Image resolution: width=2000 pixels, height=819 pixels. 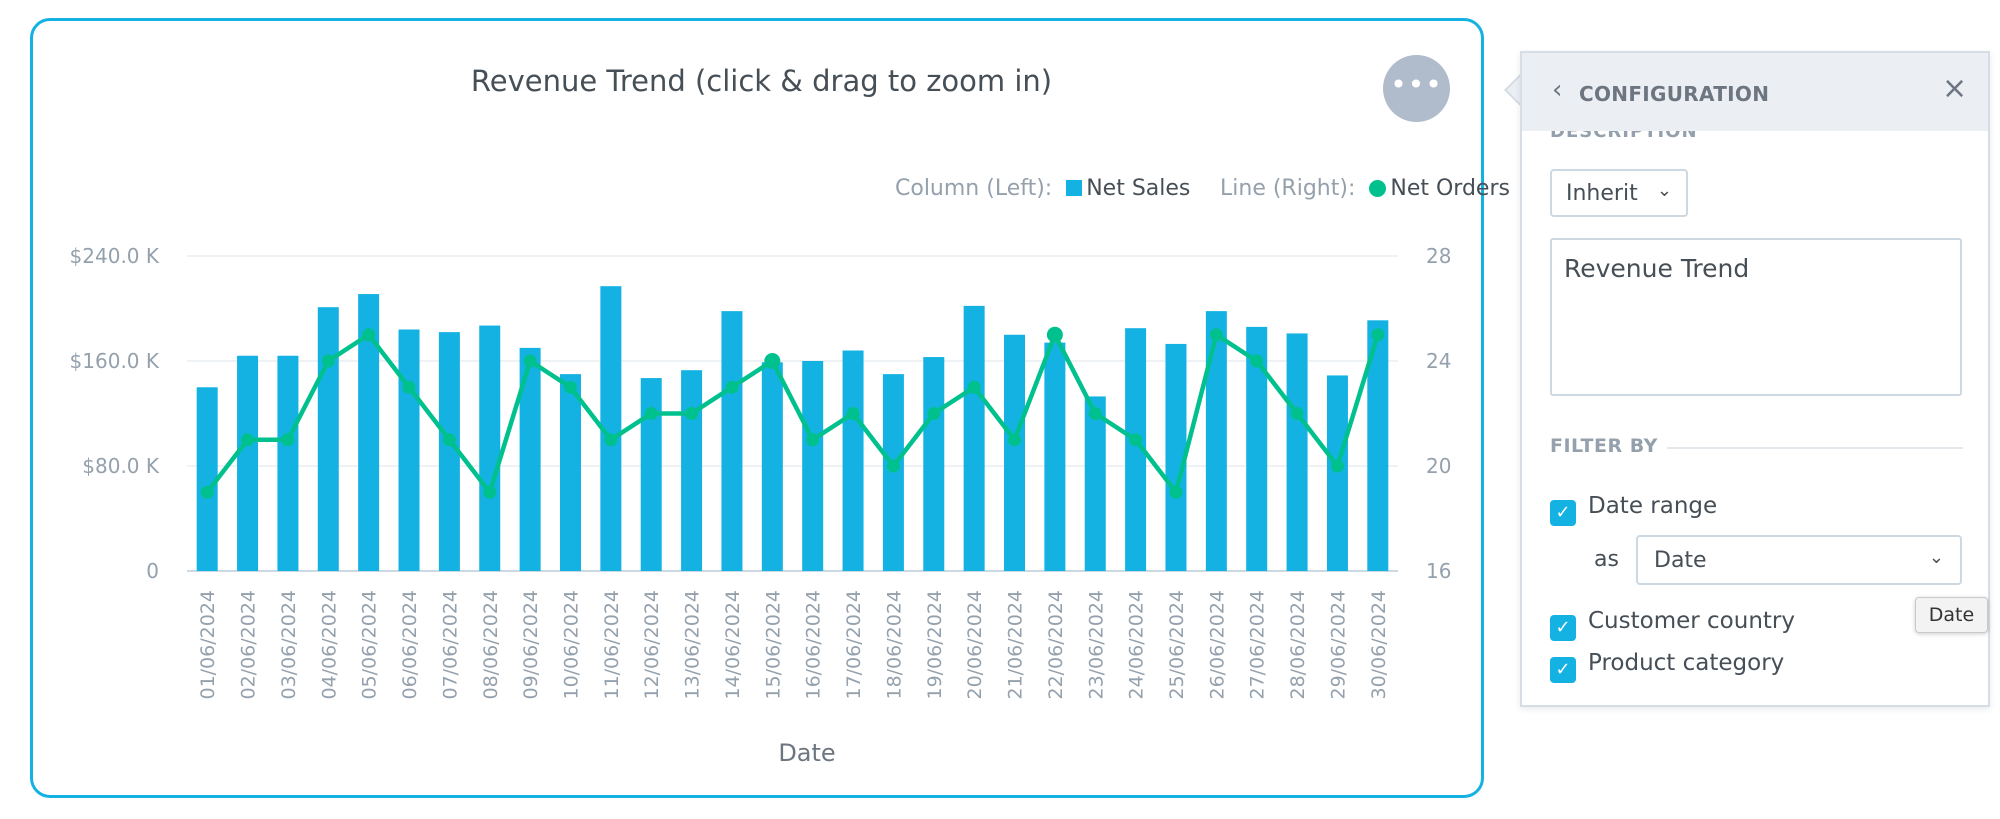 I want to click on y-left-tick-label: $160.0 K, so click(x=115, y=361).